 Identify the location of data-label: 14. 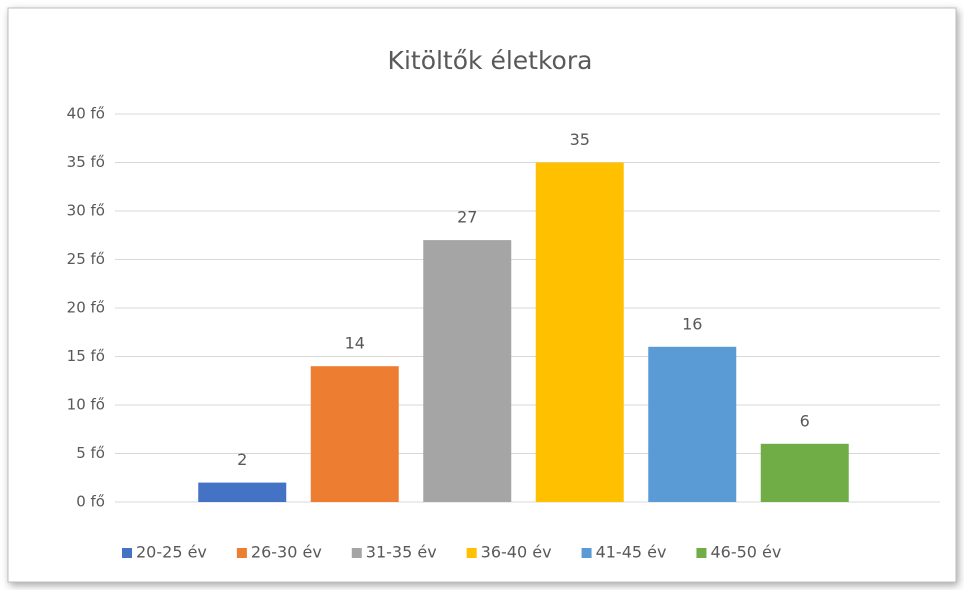
(355, 343).